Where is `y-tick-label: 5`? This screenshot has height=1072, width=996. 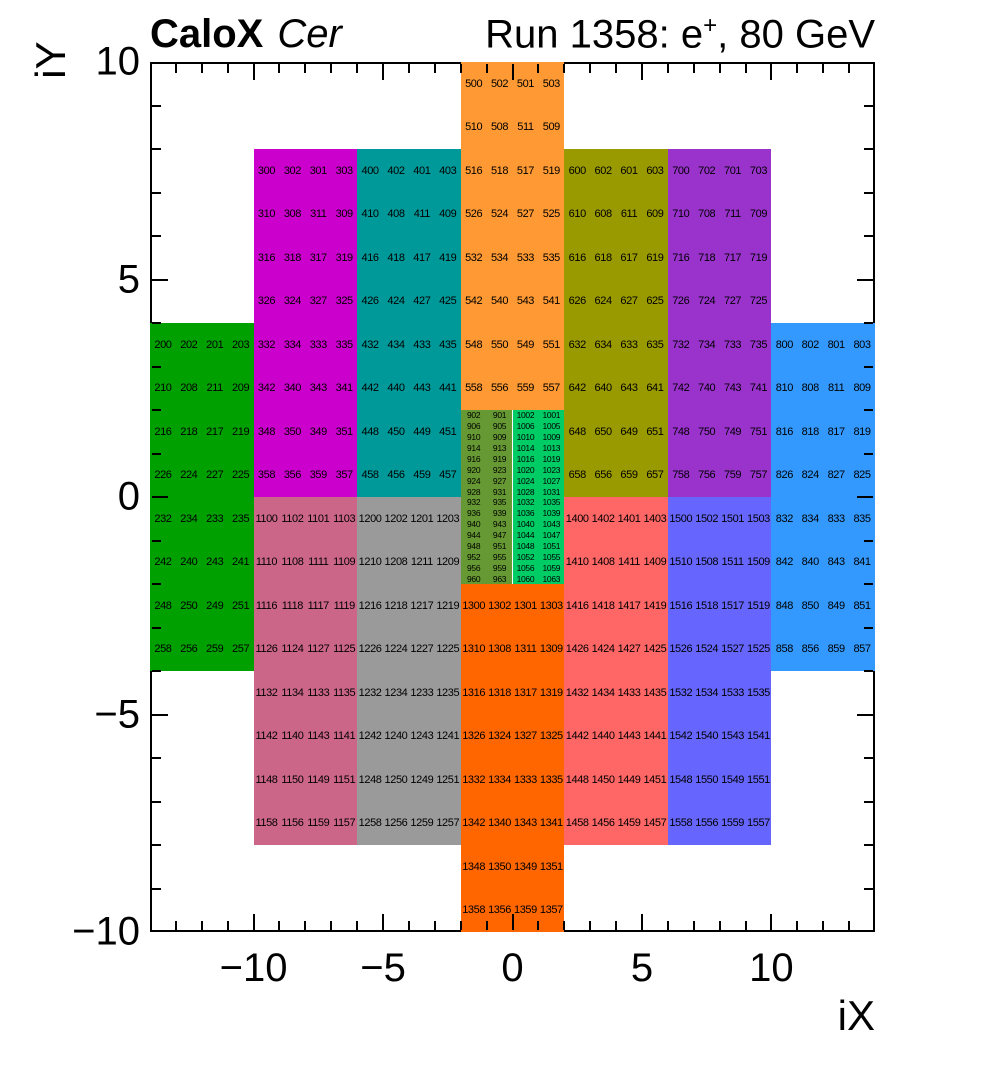 y-tick-label: 5 is located at coordinates (128, 279).